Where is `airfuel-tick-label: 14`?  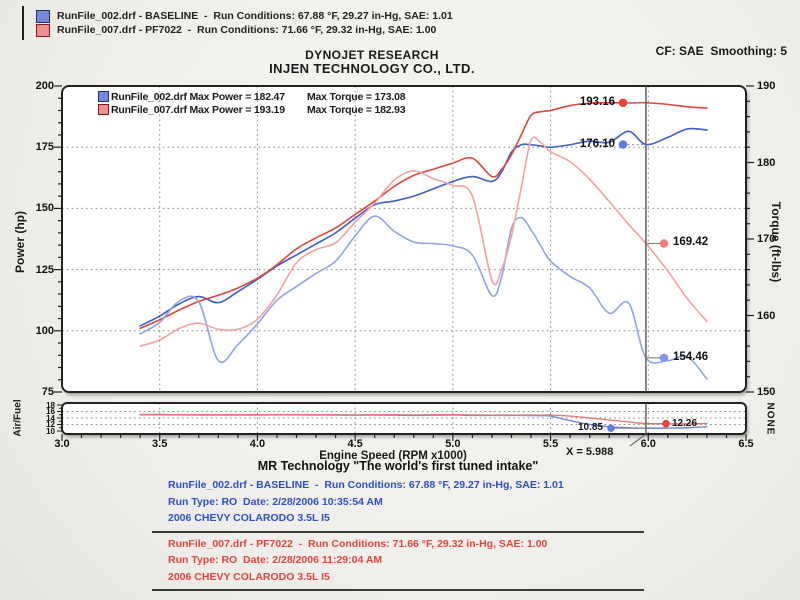 airfuel-tick-label: 14 is located at coordinates (50, 418).